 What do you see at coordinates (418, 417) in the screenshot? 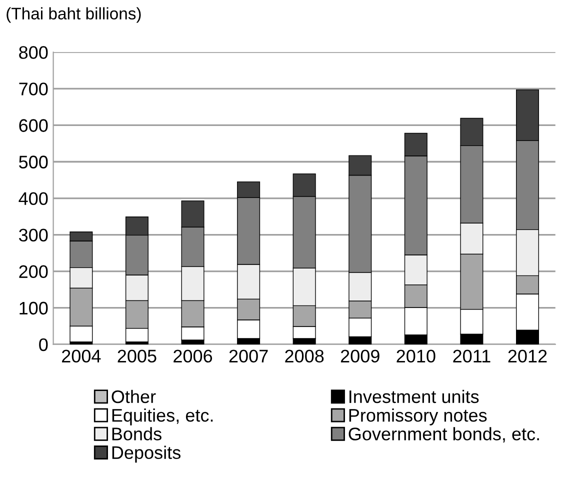
I see `legend-label: Promissory notes` at bounding box center [418, 417].